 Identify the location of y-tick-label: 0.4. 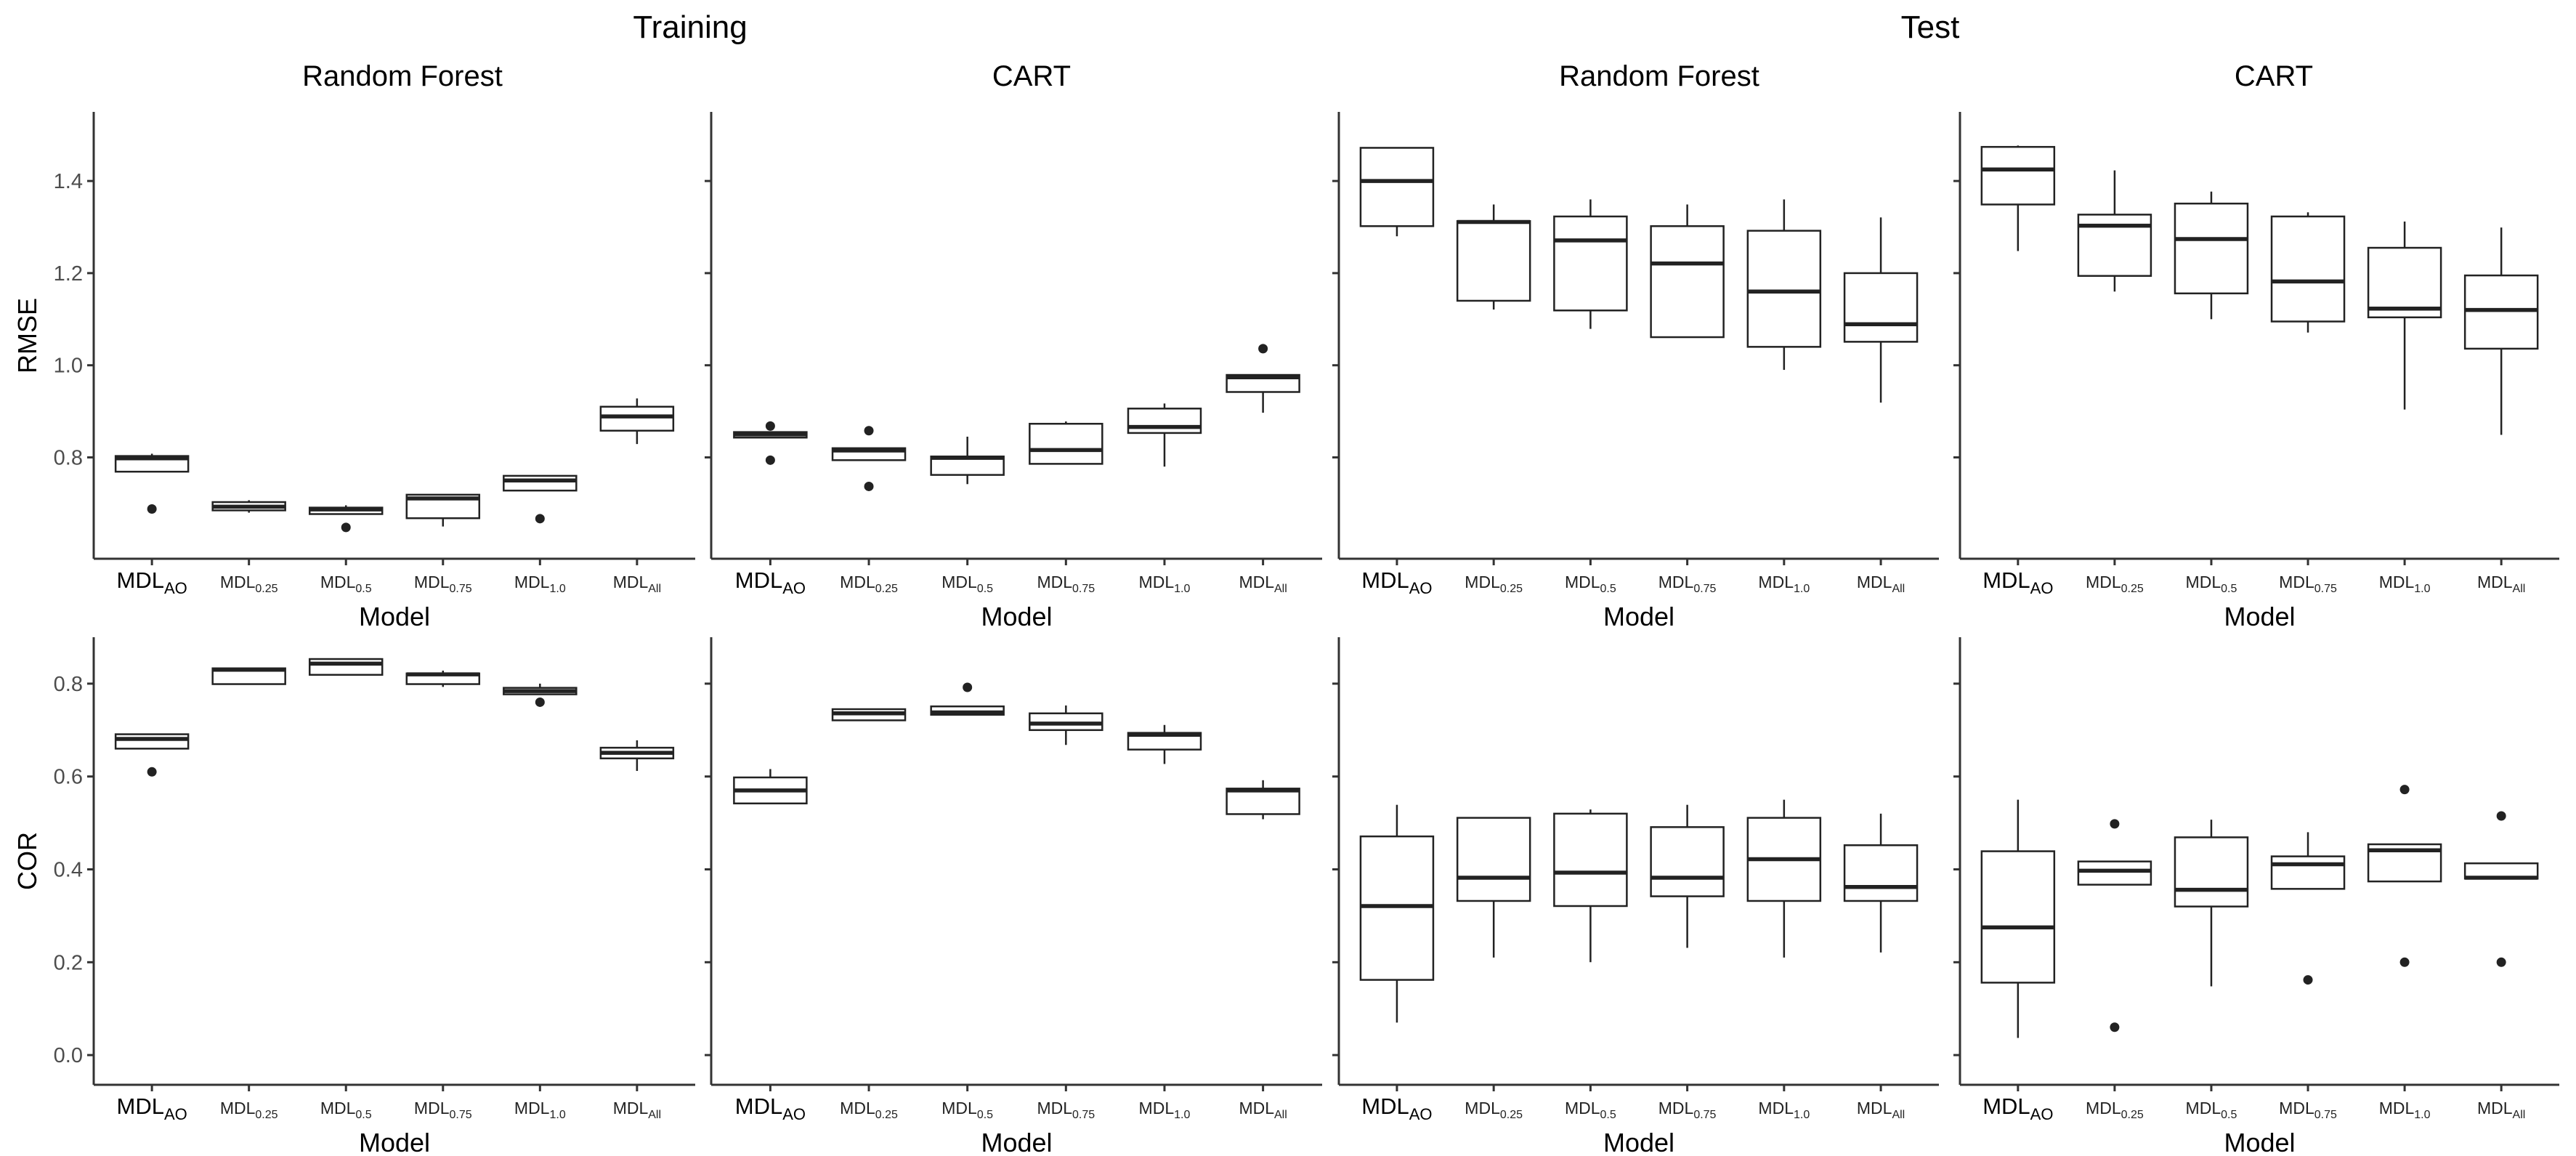
(68, 870).